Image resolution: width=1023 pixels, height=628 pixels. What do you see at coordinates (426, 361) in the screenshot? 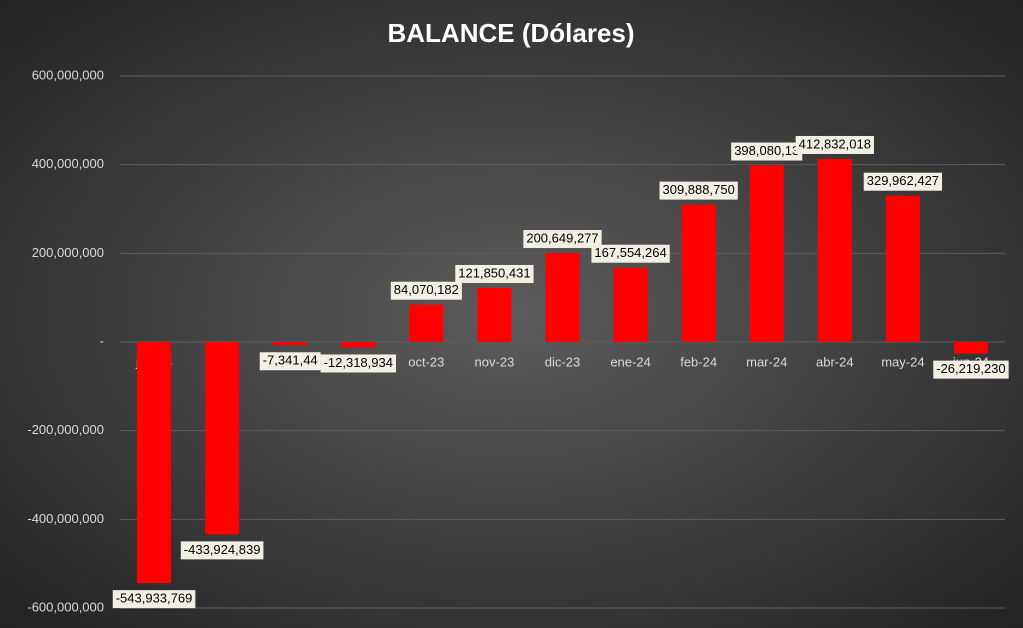
I see `x-tick-label: oct-23` at bounding box center [426, 361].